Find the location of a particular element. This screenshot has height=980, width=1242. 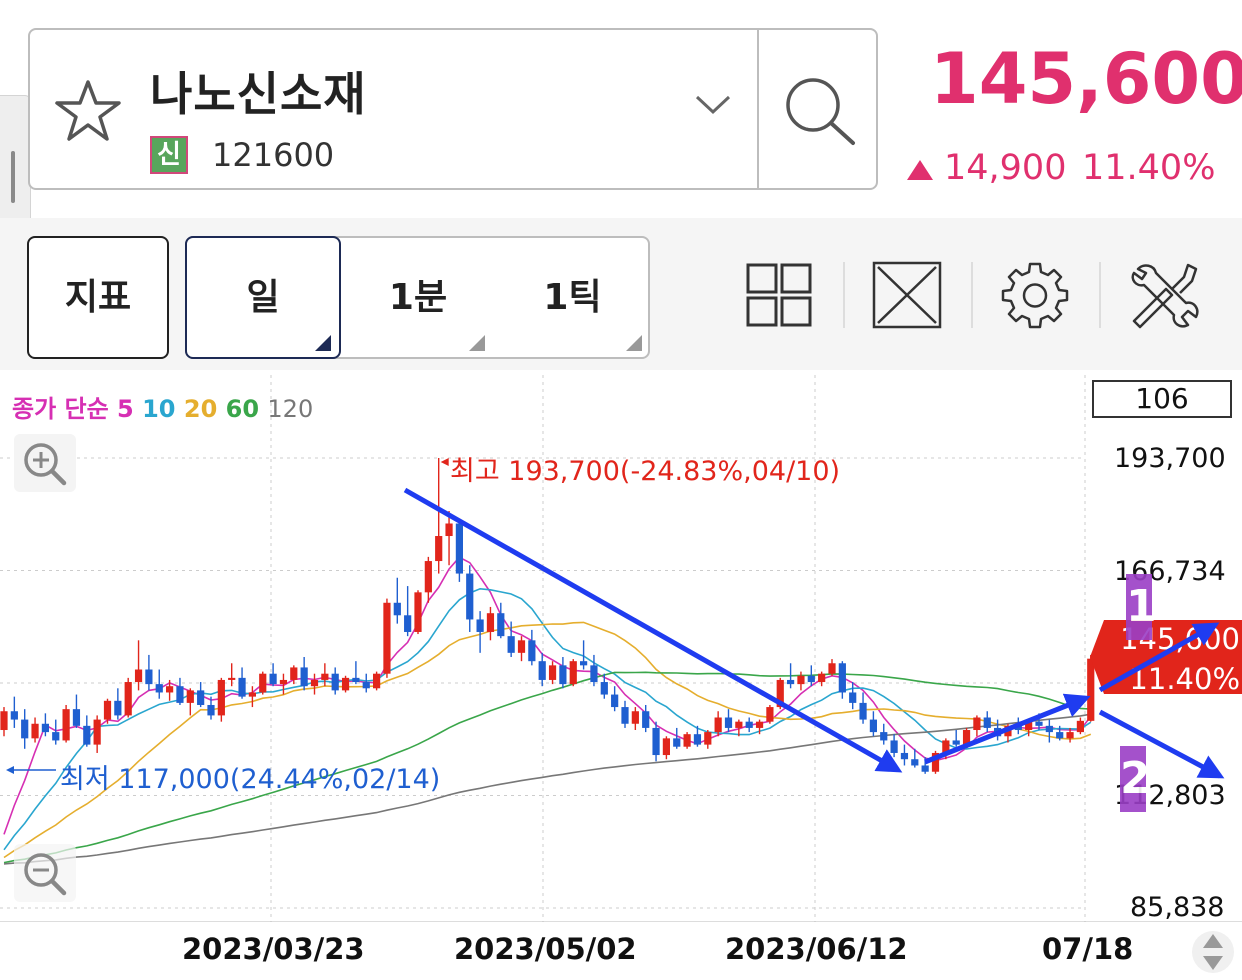

ma-legend: 종가 단순 5 10 20 60 120 is located at coordinates (162, 406).